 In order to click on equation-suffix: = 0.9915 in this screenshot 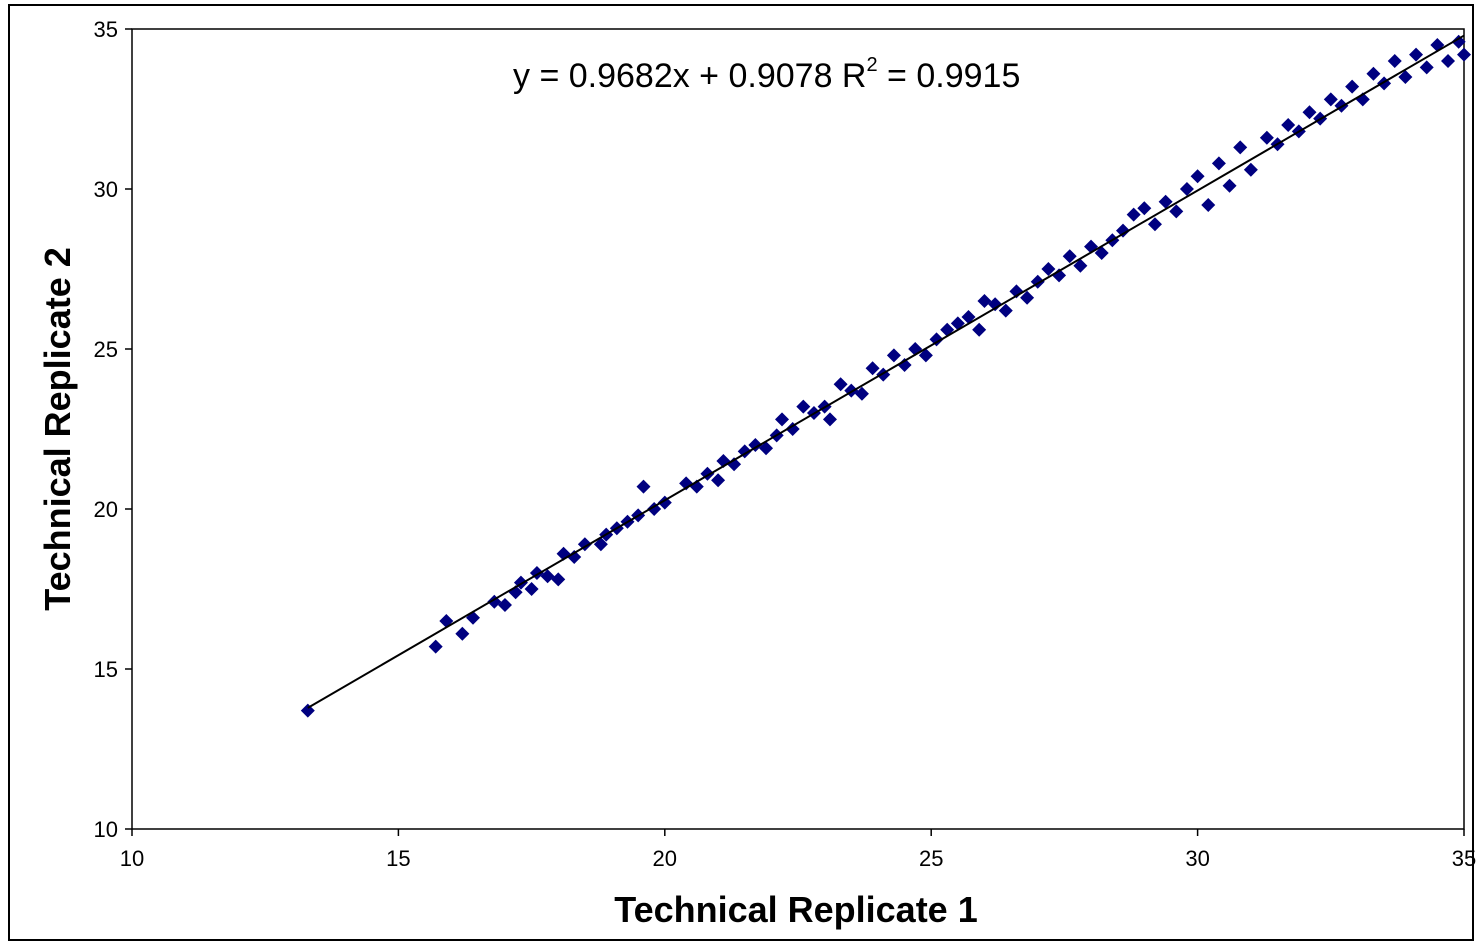, I will do `click(949, 76)`.